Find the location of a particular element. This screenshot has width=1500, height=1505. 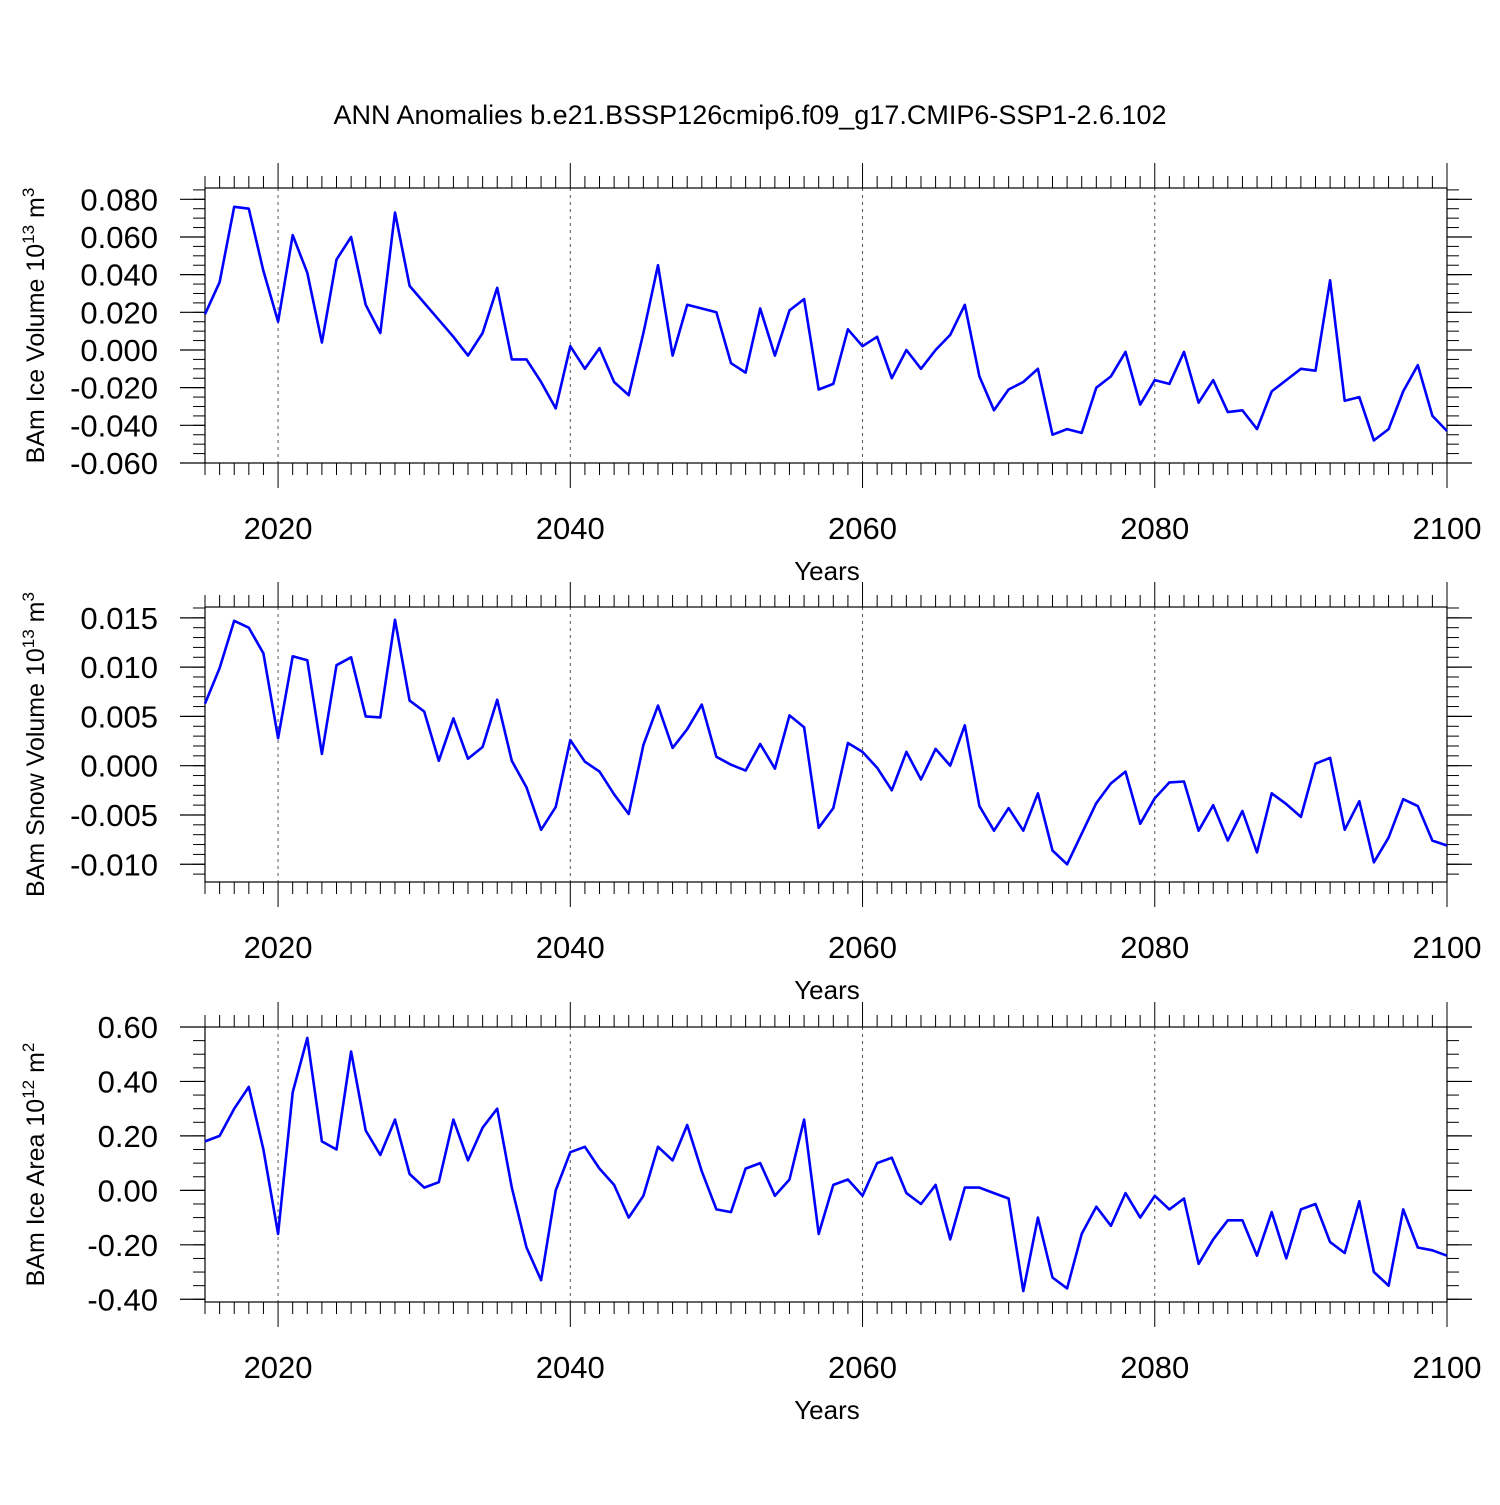

y-axis-label: BAm Ice Area 1012 m2 is located at coordinates (34, 1165).